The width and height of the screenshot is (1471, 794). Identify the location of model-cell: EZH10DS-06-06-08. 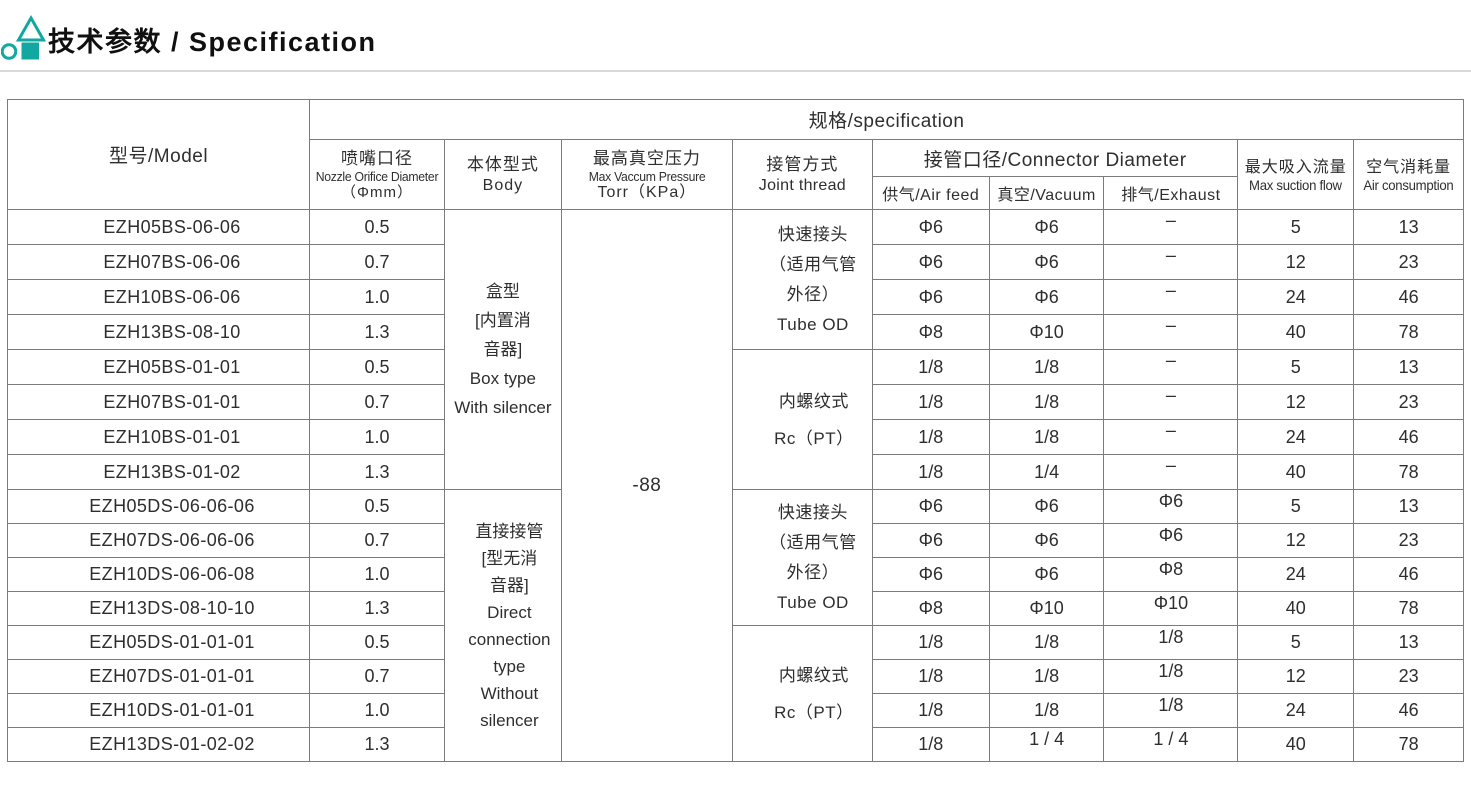
(158, 574).